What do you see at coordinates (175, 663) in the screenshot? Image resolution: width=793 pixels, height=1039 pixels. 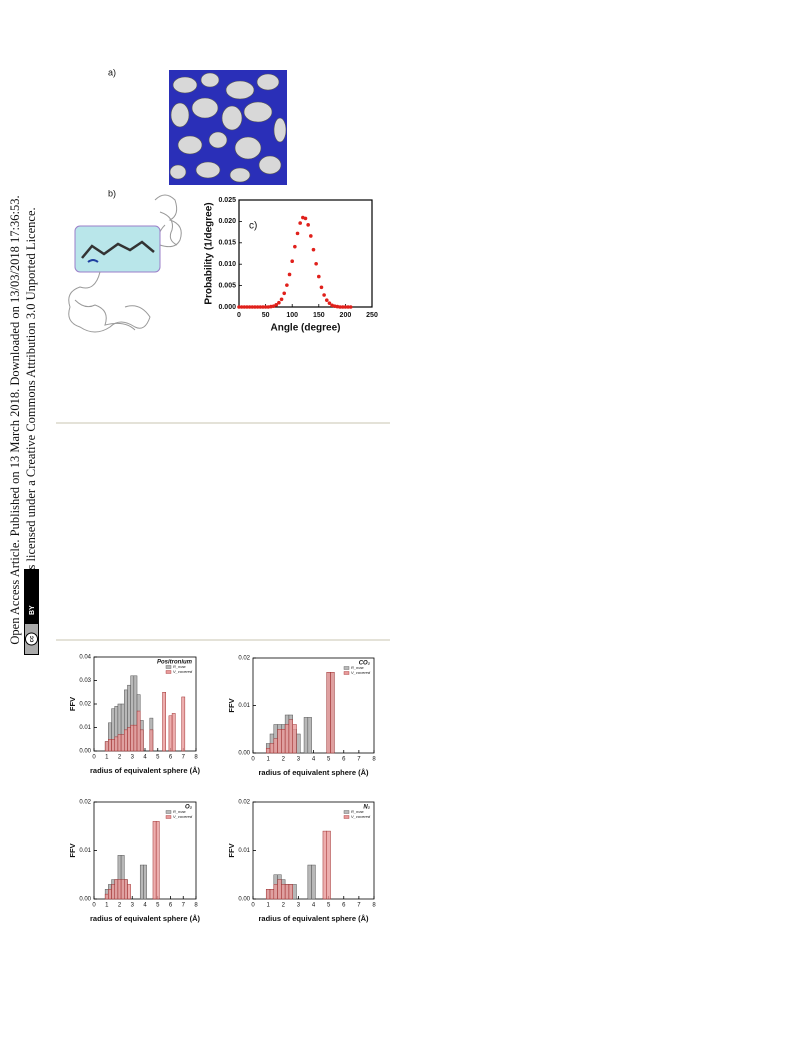 I see `chart-title: Positronium` at bounding box center [175, 663].